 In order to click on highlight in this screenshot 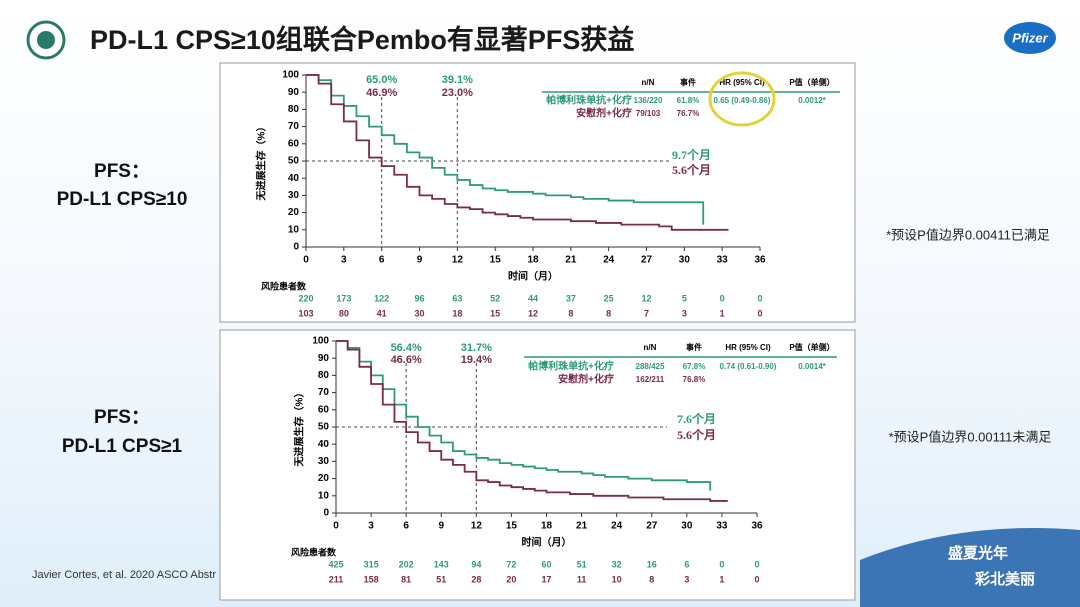, I will do `click(742, 99)`.